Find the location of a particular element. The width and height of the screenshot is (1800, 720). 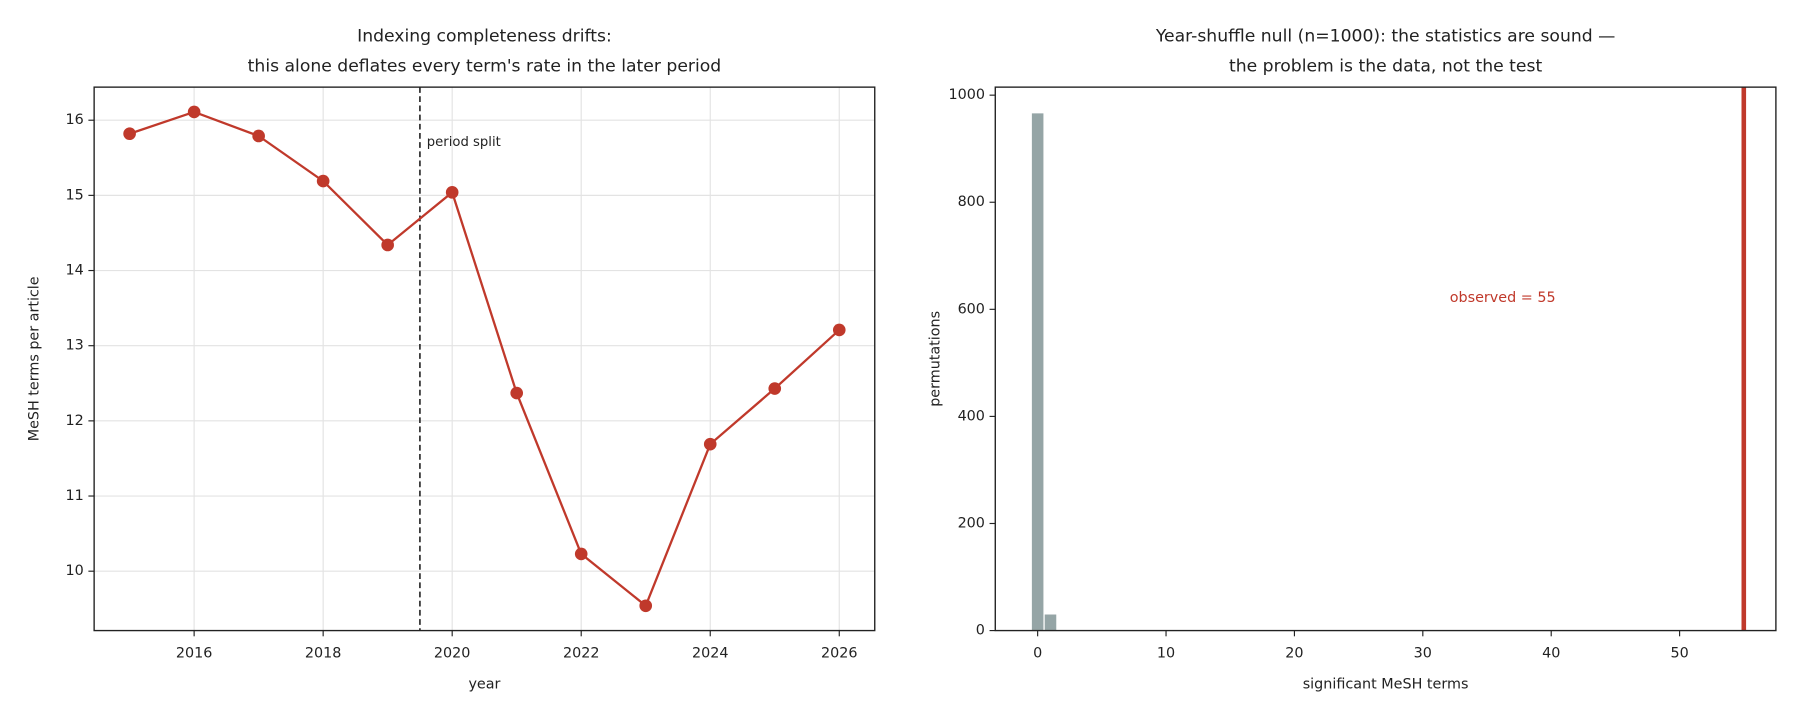

x-tick-label: 50 is located at coordinates (1679, 654).